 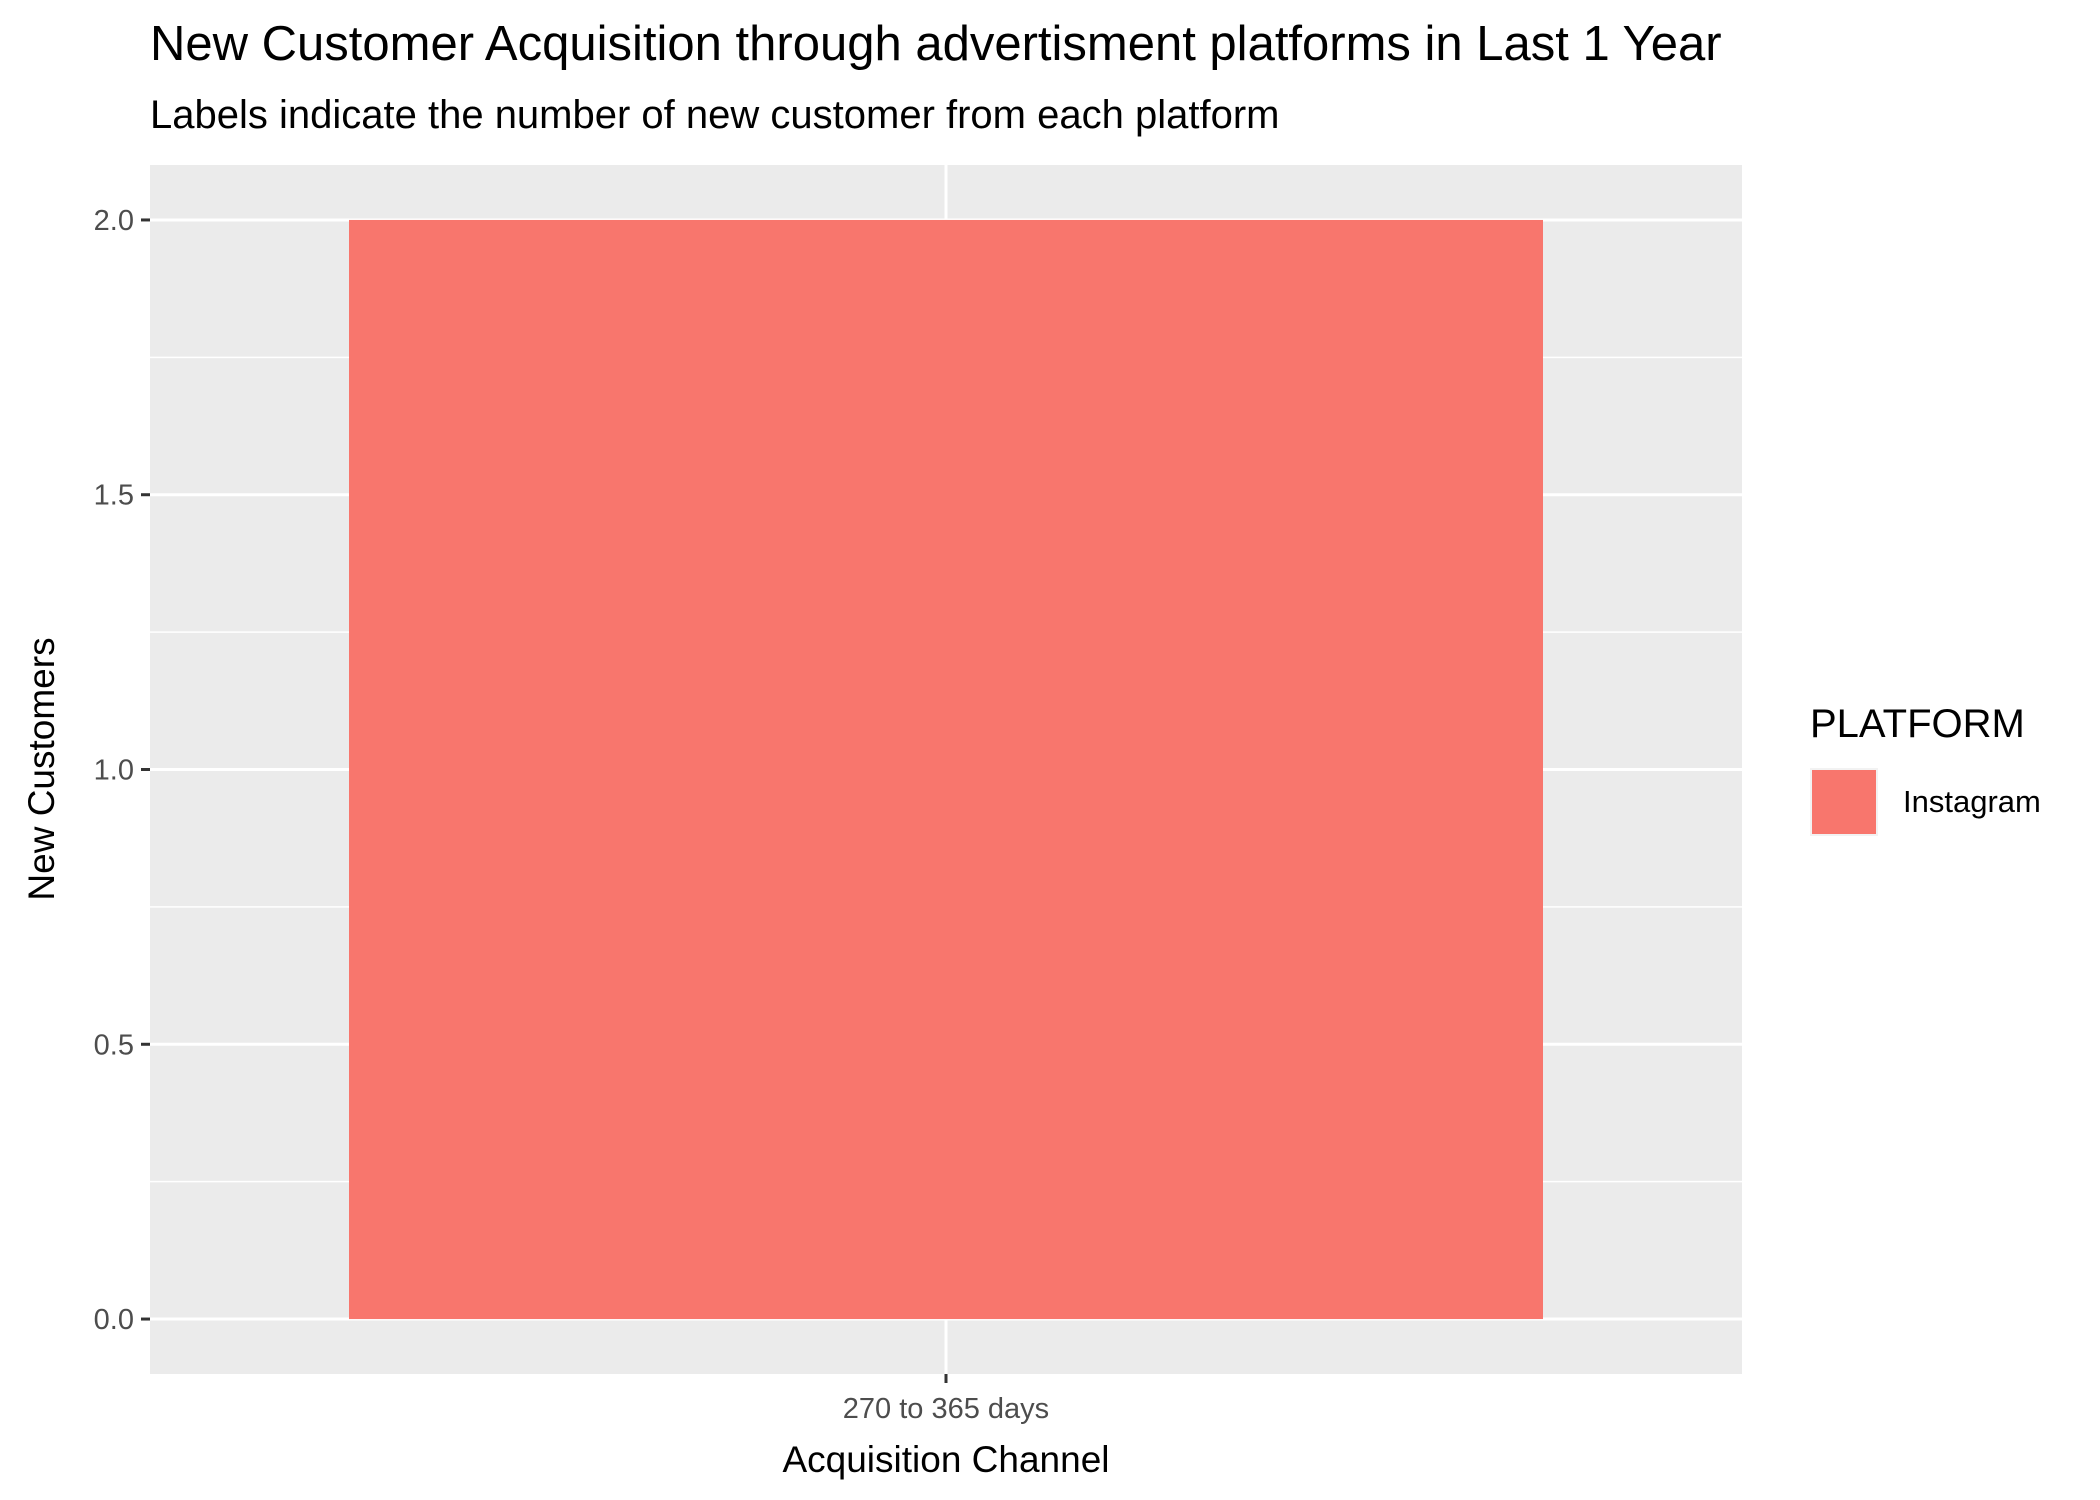 What do you see at coordinates (114, 496) in the screenshot?
I see `y-tick-label: 1.5` at bounding box center [114, 496].